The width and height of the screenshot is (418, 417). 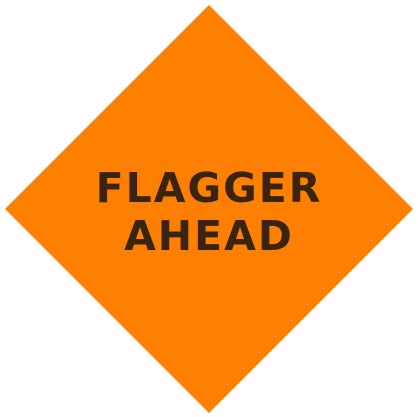 What do you see at coordinates (209, 188) in the screenshot?
I see `sign-text-line-1: FLAGGER` at bounding box center [209, 188].